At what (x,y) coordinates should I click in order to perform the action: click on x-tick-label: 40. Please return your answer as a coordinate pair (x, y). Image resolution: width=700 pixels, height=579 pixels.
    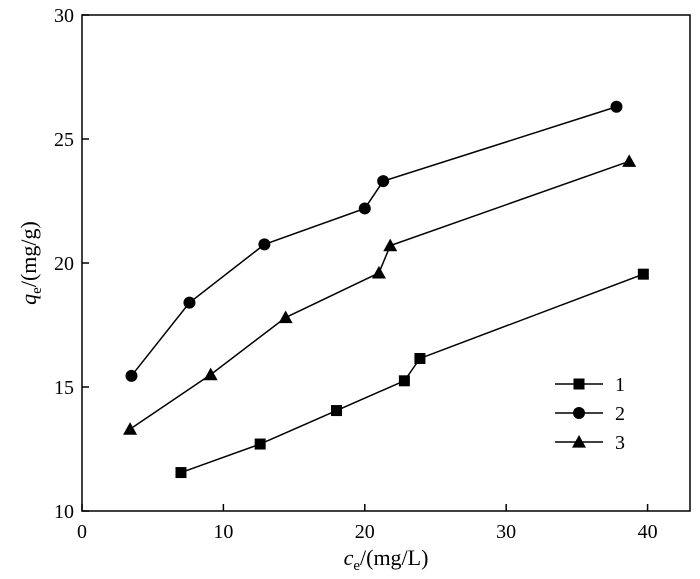
    Looking at the image, I should click on (648, 532).